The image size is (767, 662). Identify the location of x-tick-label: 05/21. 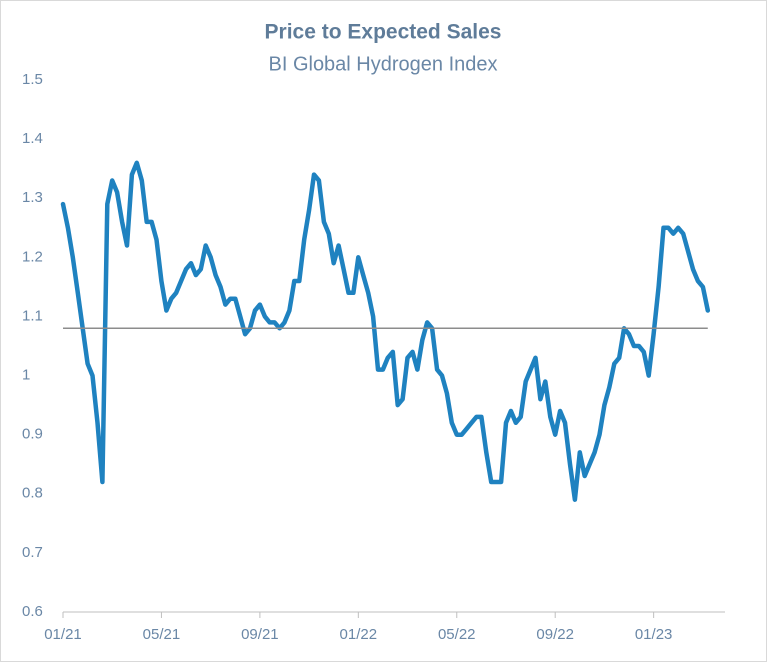
(162, 634).